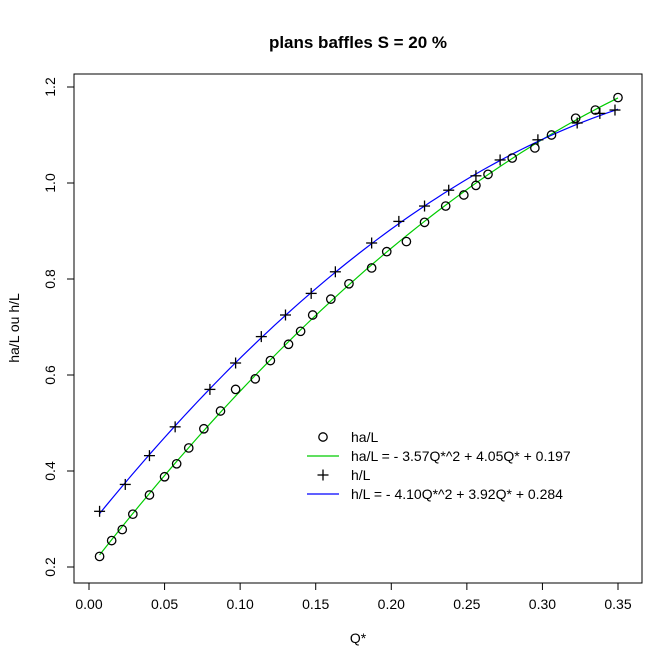 The width and height of the screenshot is (672, 672). I want to click on legend-label-3: h/L = - 4.10Q*^2 + 3.92Q* + 0.284, so click(457, 494).